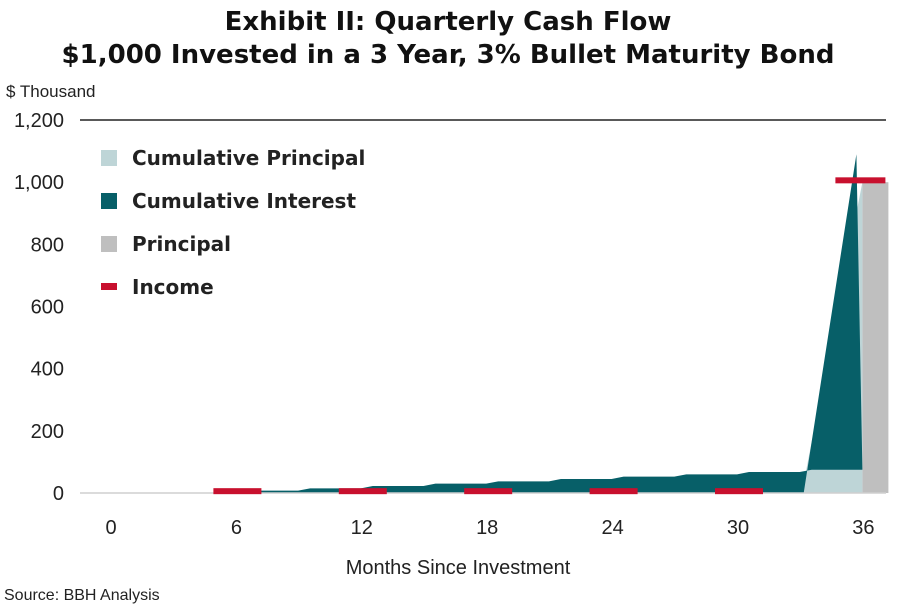 The height and width of the screenshot is (608, 897). I want to click on source-note: Source: BBH Analysis, so click(82, 595).